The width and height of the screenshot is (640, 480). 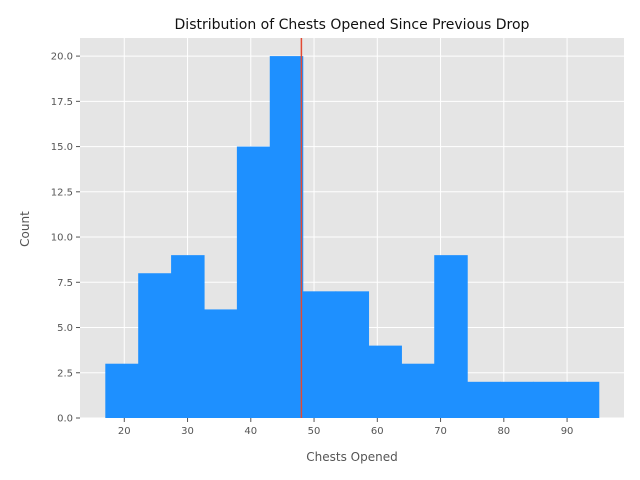 I want to click on y-tick-label: 2.5, so click(x=65, y=373).